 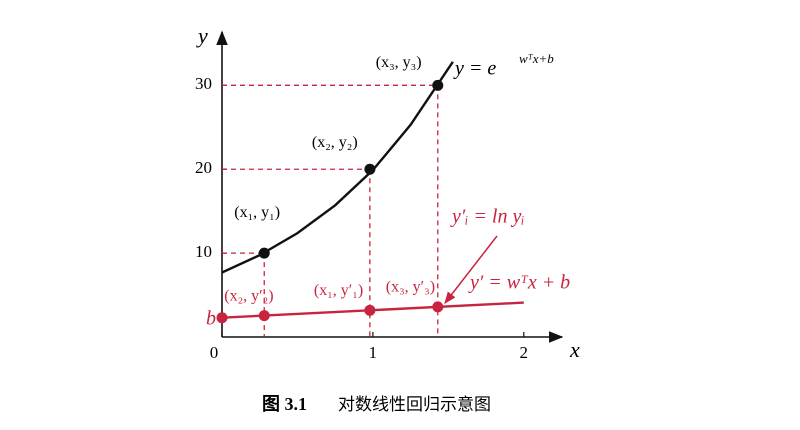 I want to click on point-label: (x₁, y₁), so click(x=257, y=212).